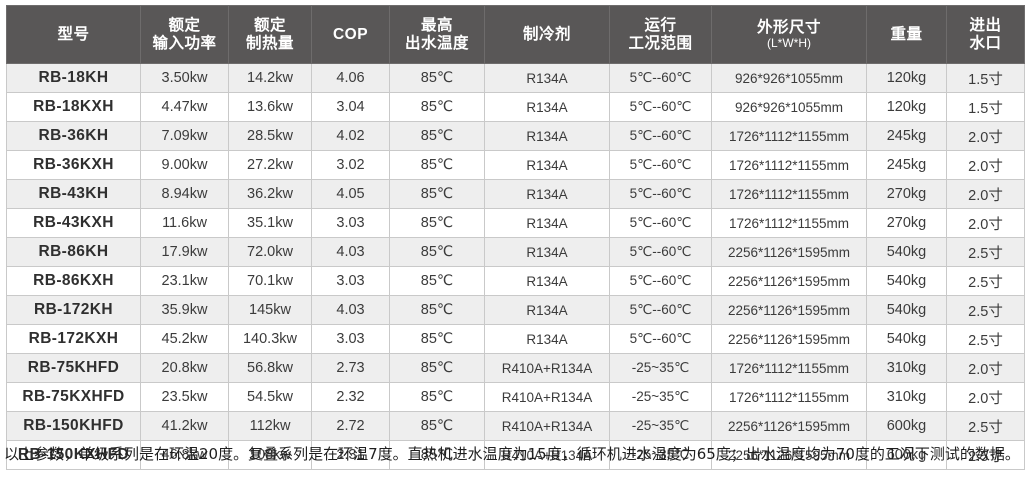 This screenshot has width=1030, height=503. I want to click on cell-model: RB-75KHFD, so click(73, 368).